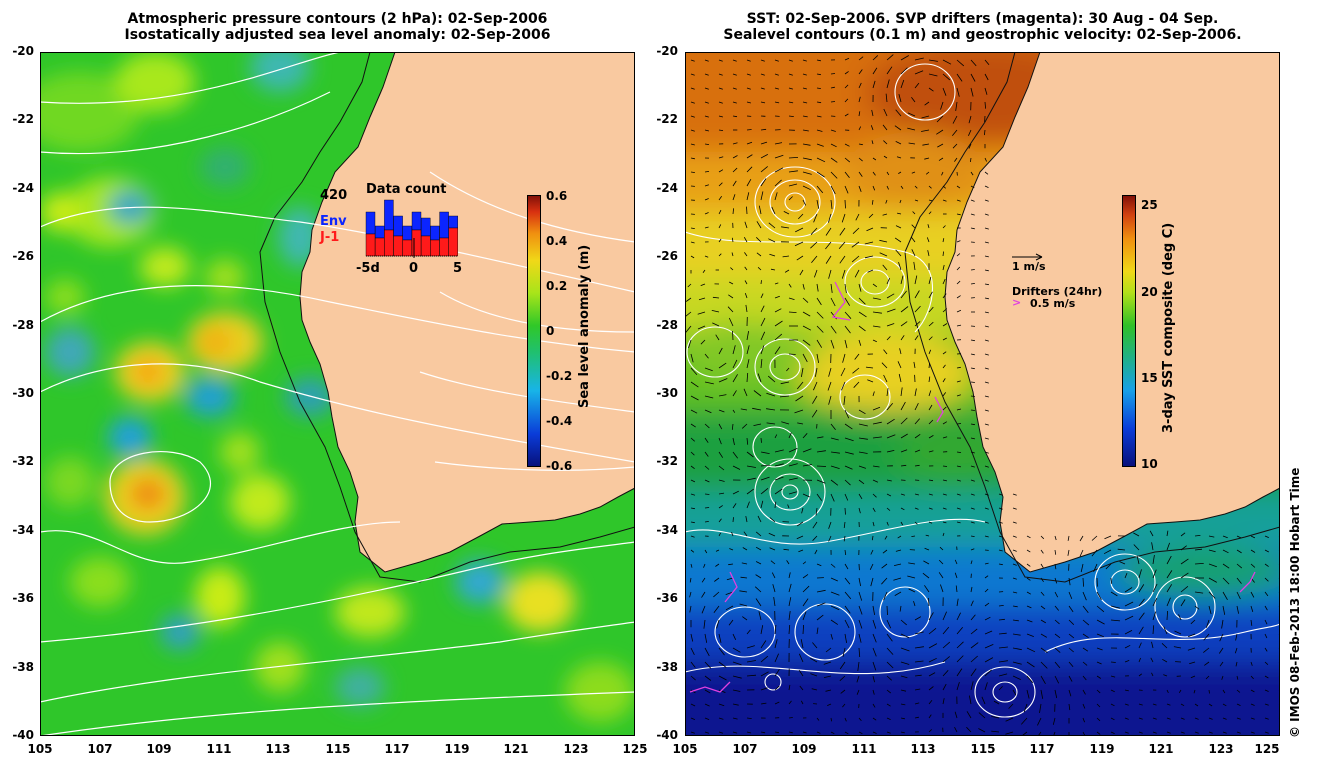 The height and width of the screenshot is (780, 1320). Describe the element at coordinates (333, 221) in the screenshot. I see `inset-legend-env: Env` at that location.